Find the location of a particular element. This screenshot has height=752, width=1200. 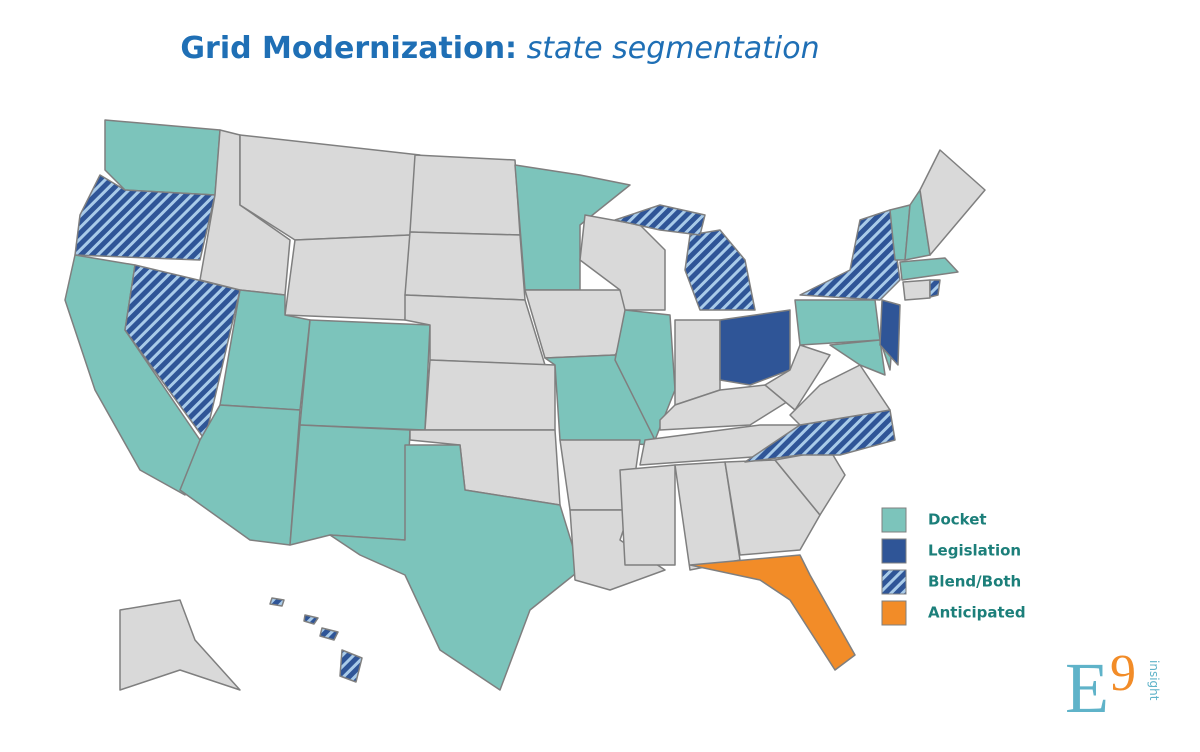

legend-label: Anticipated is located at coordinates (977, 613).